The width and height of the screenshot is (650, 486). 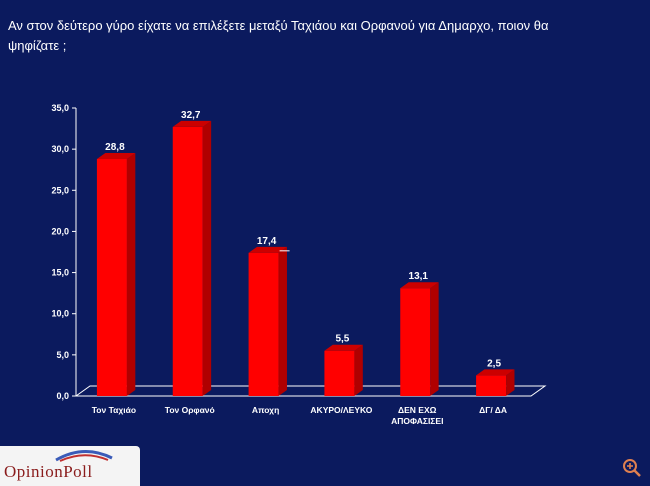 I want to click on y-tick-label: 10,0, so click(x=60, y=314).